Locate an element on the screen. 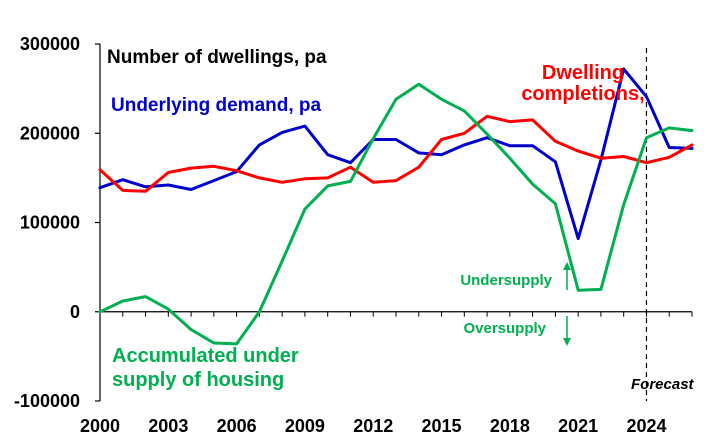 The height and width of the screenshot is (440, 723). x-tick-label: 2018 is located at coordinates (510, 426).